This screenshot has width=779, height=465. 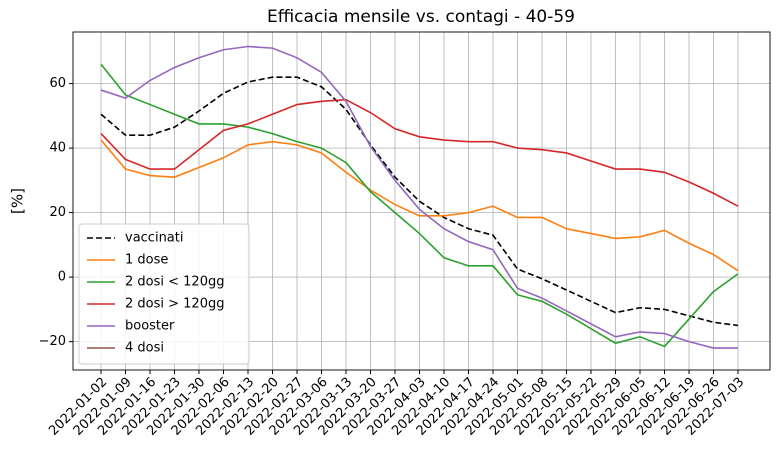 I want to click on legend-label: booster, so click(x=150, y=326).